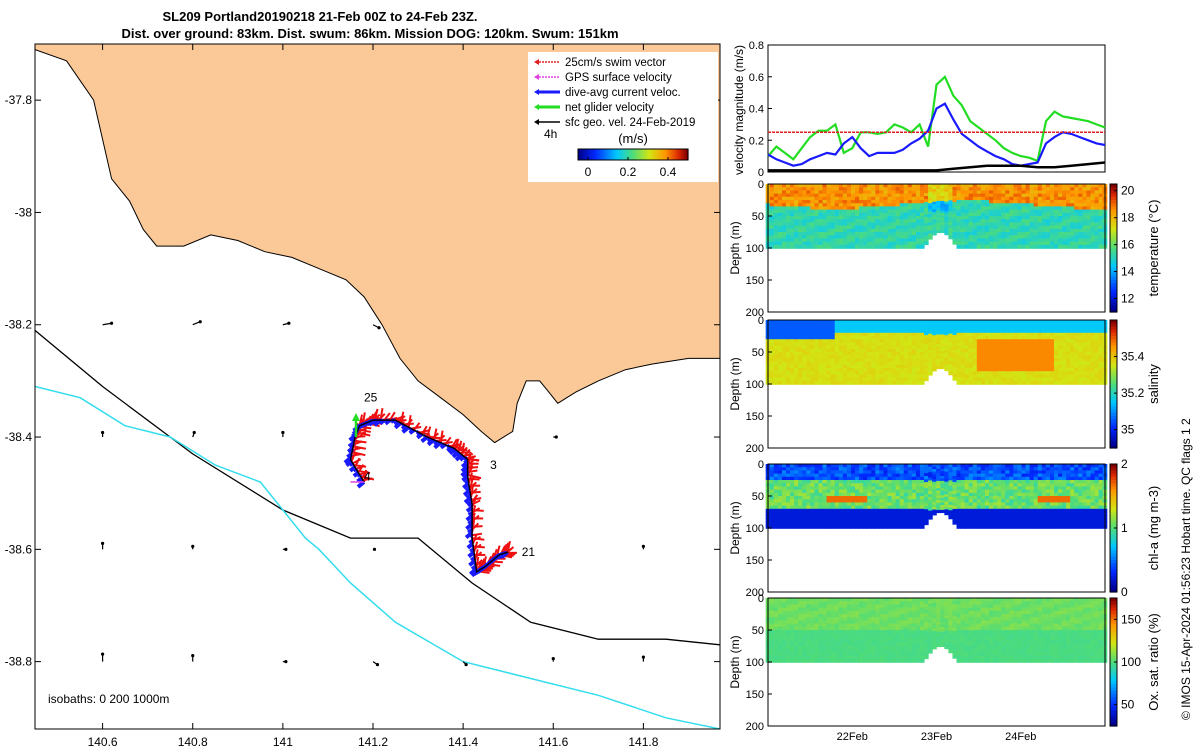  What do you see at coordinates (756, 141) in the screenshot?
I see `velocity-y-tick-label: 0.2` at bounding box center [756, 141].